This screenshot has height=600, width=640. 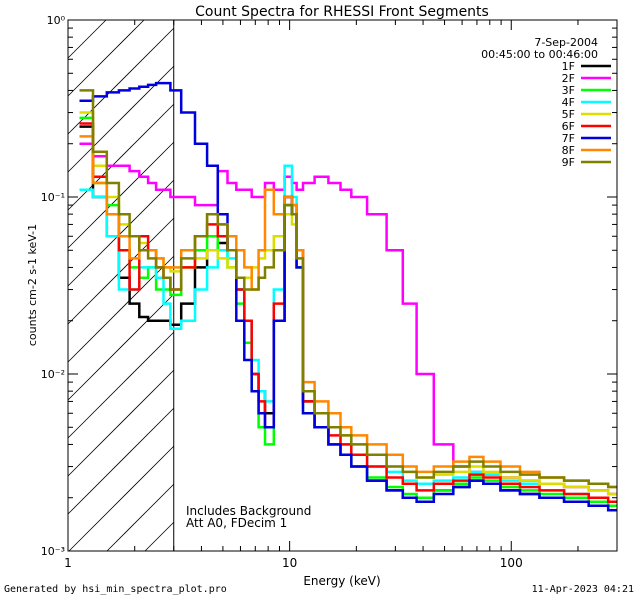 What do you see at coordinates (53, 197) in the screenshot?
I see `y-tick-label: 10⁻¹` at bounding box center [53, 197].